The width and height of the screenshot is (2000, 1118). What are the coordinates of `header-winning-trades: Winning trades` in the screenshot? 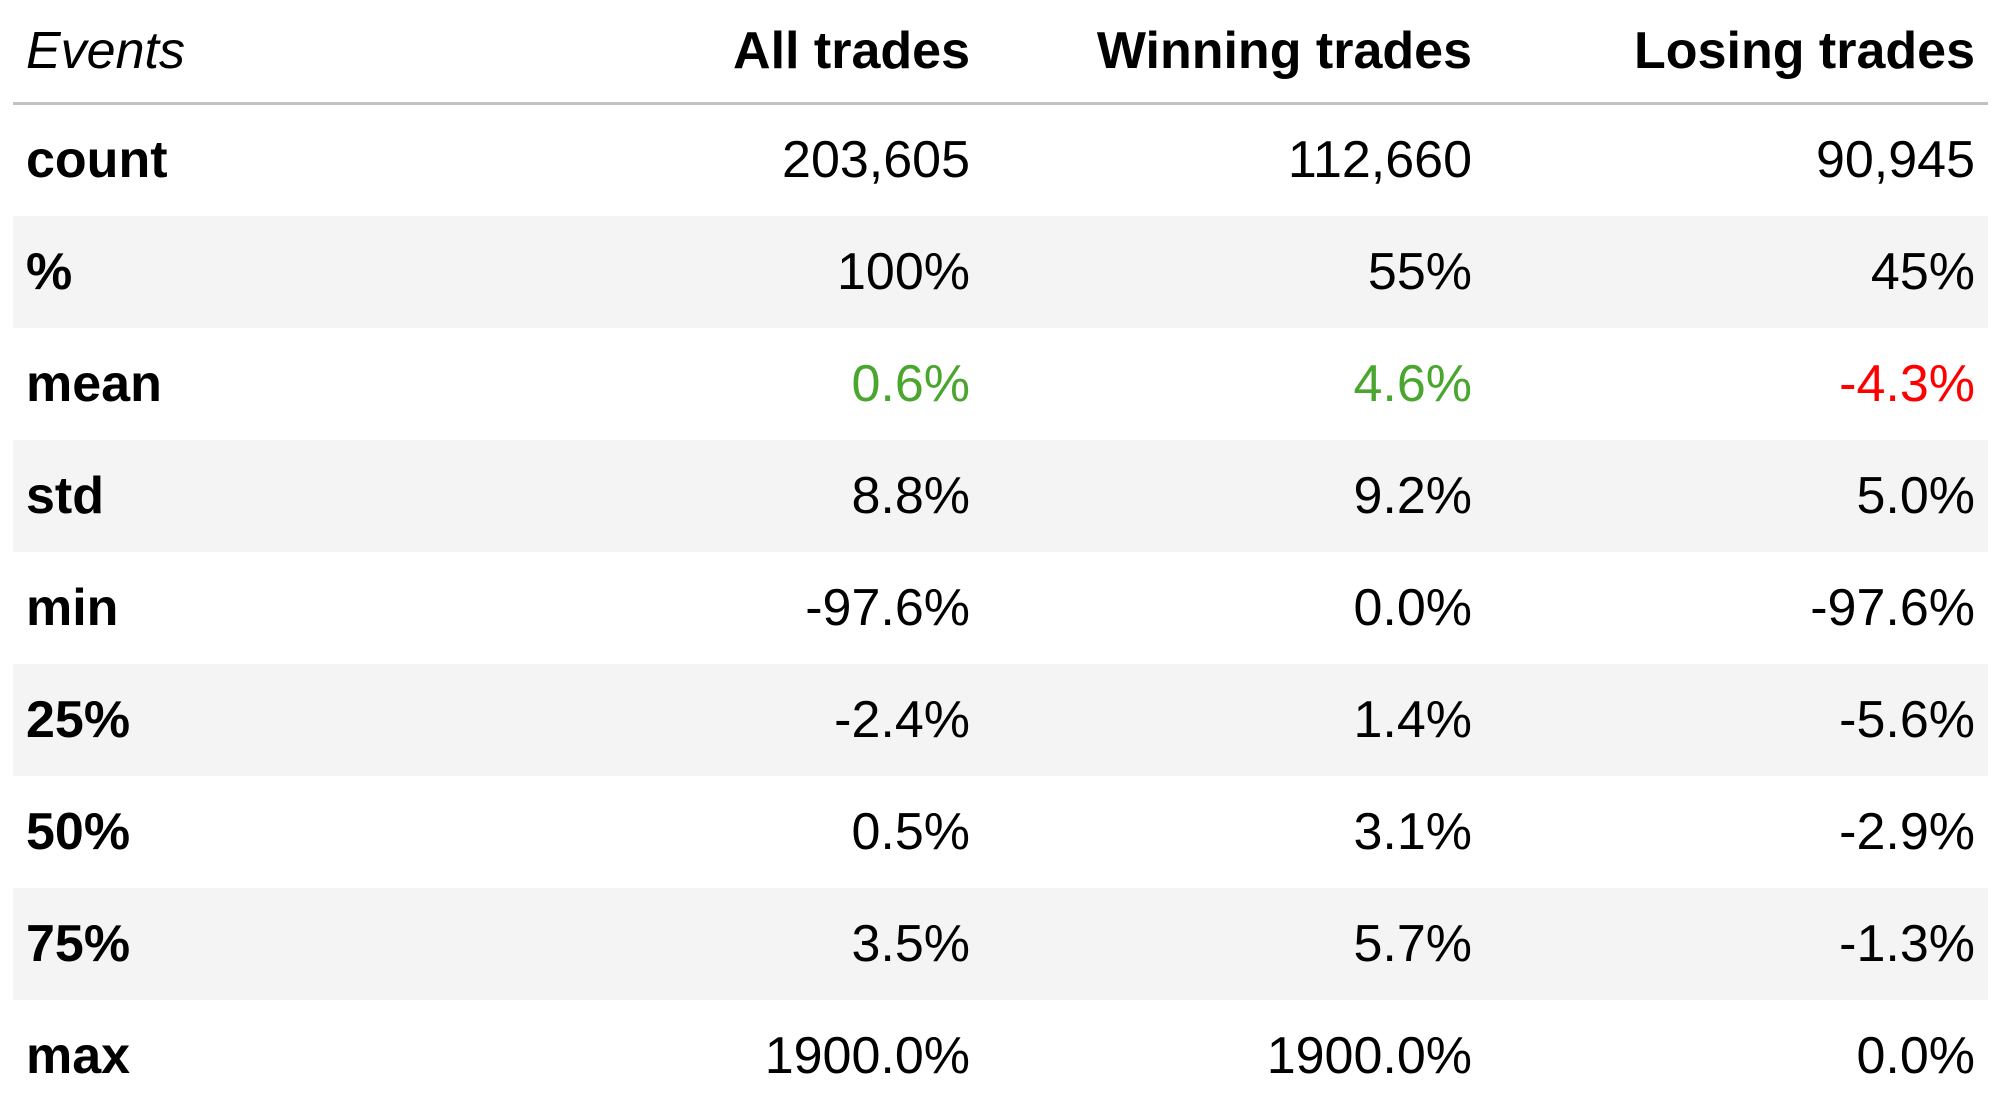 It's located at (1234, 52).